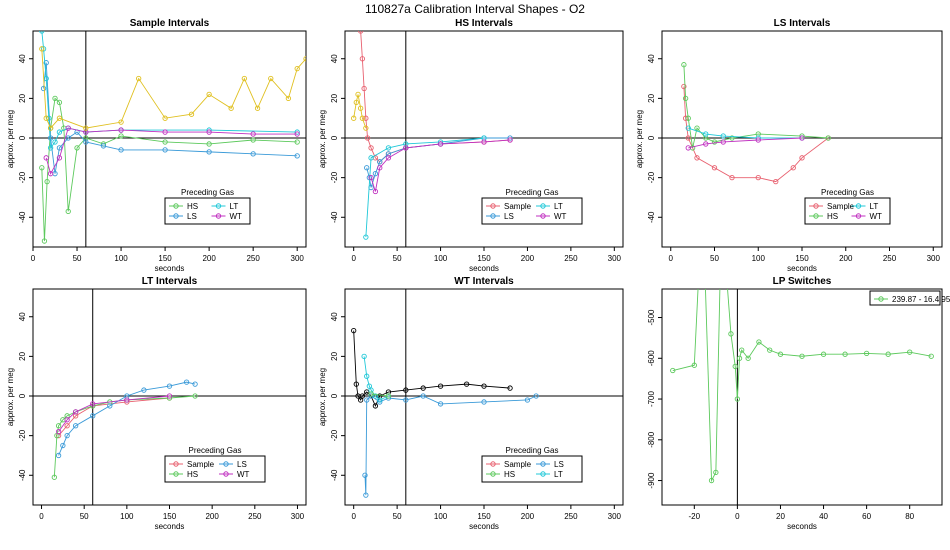 The image size is (950, 550). Describe the element at coordinates (170, 281) in the screenshot. I see `panel-title: LT Intervals` at that location.